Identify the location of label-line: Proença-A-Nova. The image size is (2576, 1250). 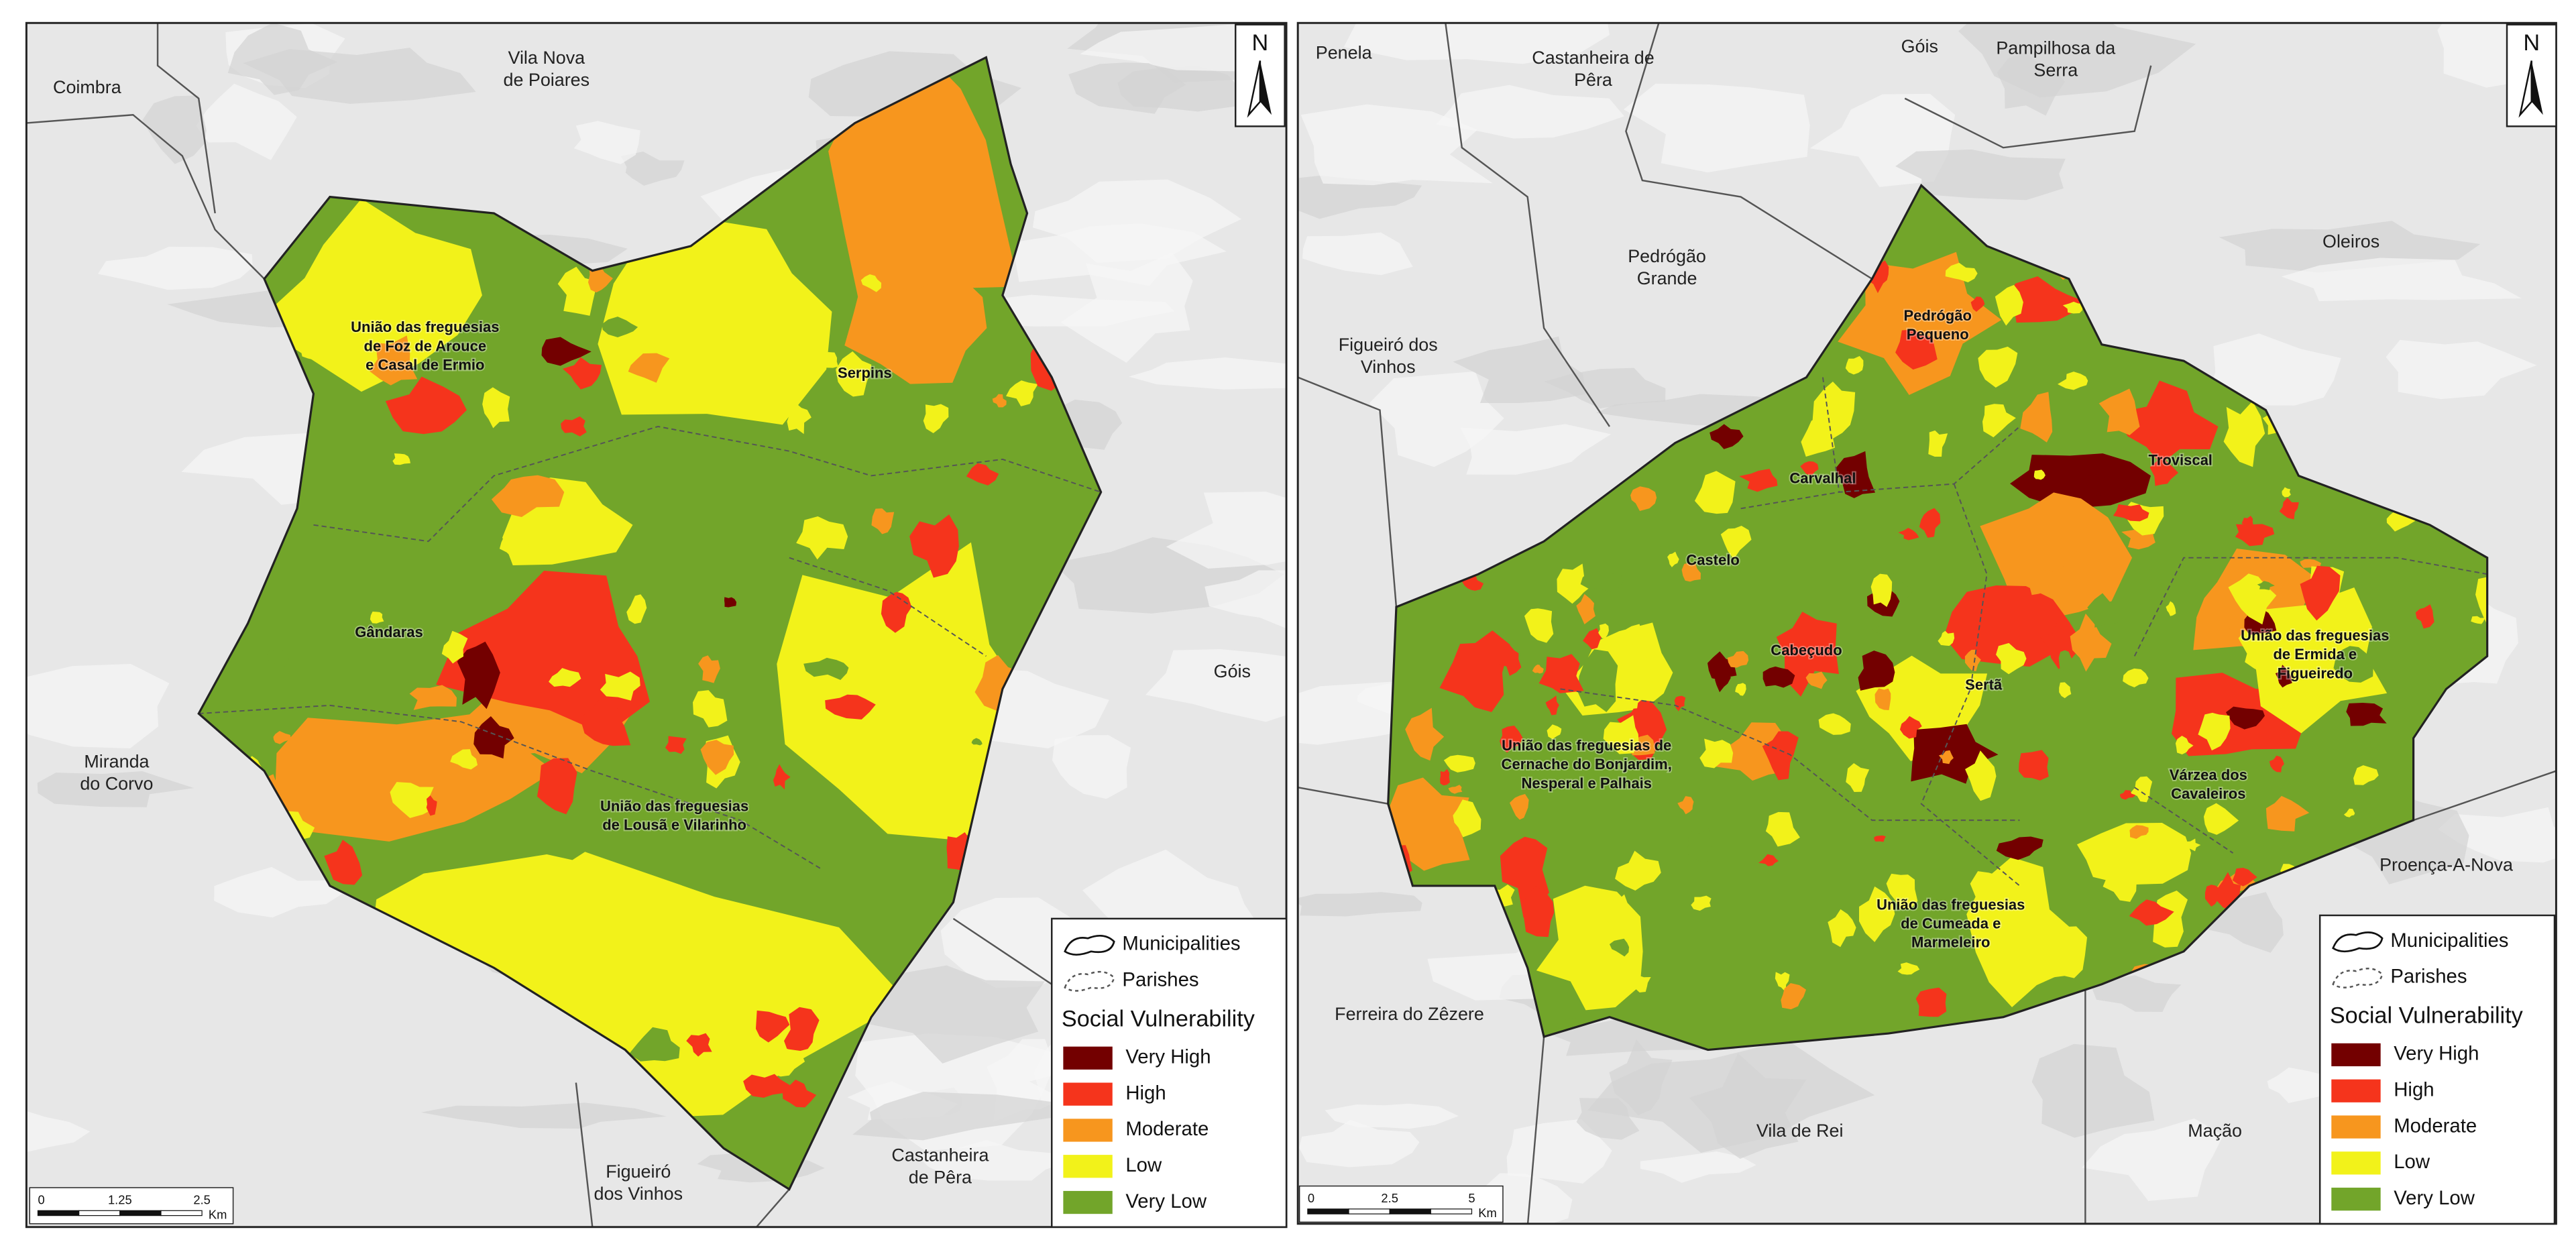
(2446, 865).